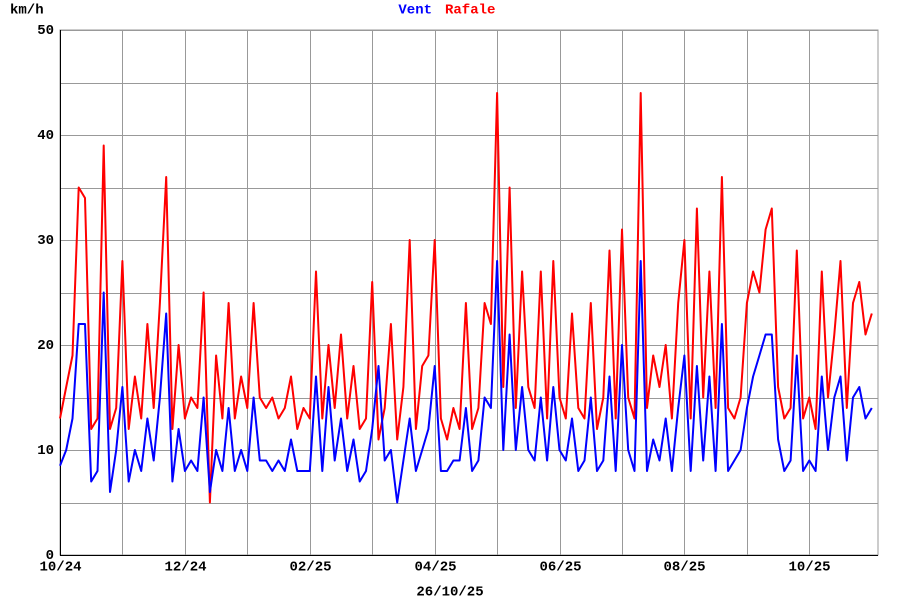  What do you see at coordinates (45, 31) in the screenshot?
I see `y-tick-label: 50` at bounding box center [45, 31].